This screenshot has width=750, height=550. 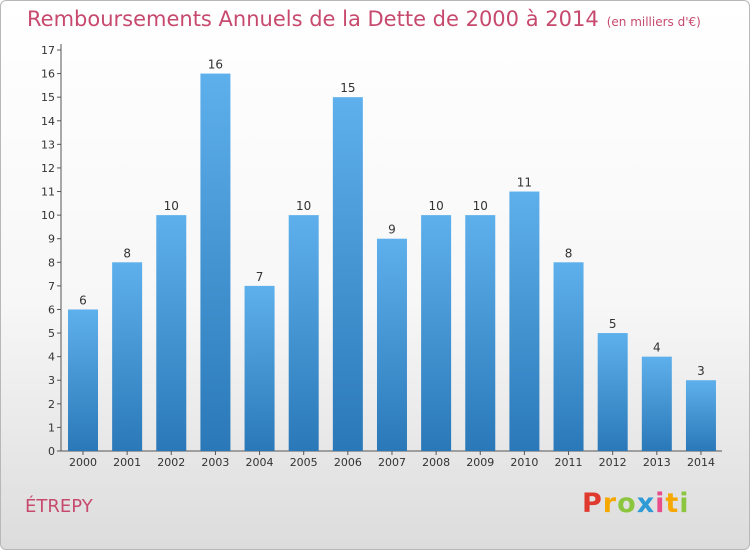 I want to click on y-tick-label: 17, so click(x=48, y=50).